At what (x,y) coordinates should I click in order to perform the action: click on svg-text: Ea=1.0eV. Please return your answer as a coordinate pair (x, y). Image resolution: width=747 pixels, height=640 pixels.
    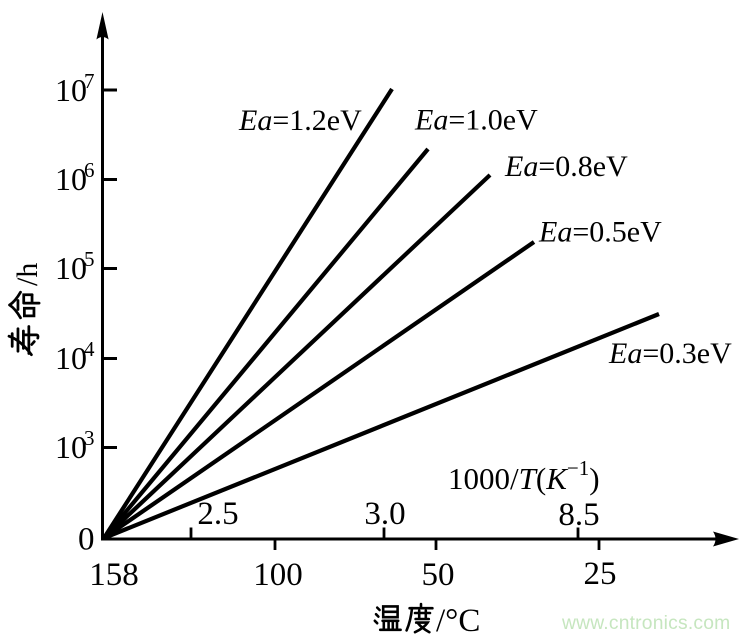
    Looking at the image, I should click on (476, 120).